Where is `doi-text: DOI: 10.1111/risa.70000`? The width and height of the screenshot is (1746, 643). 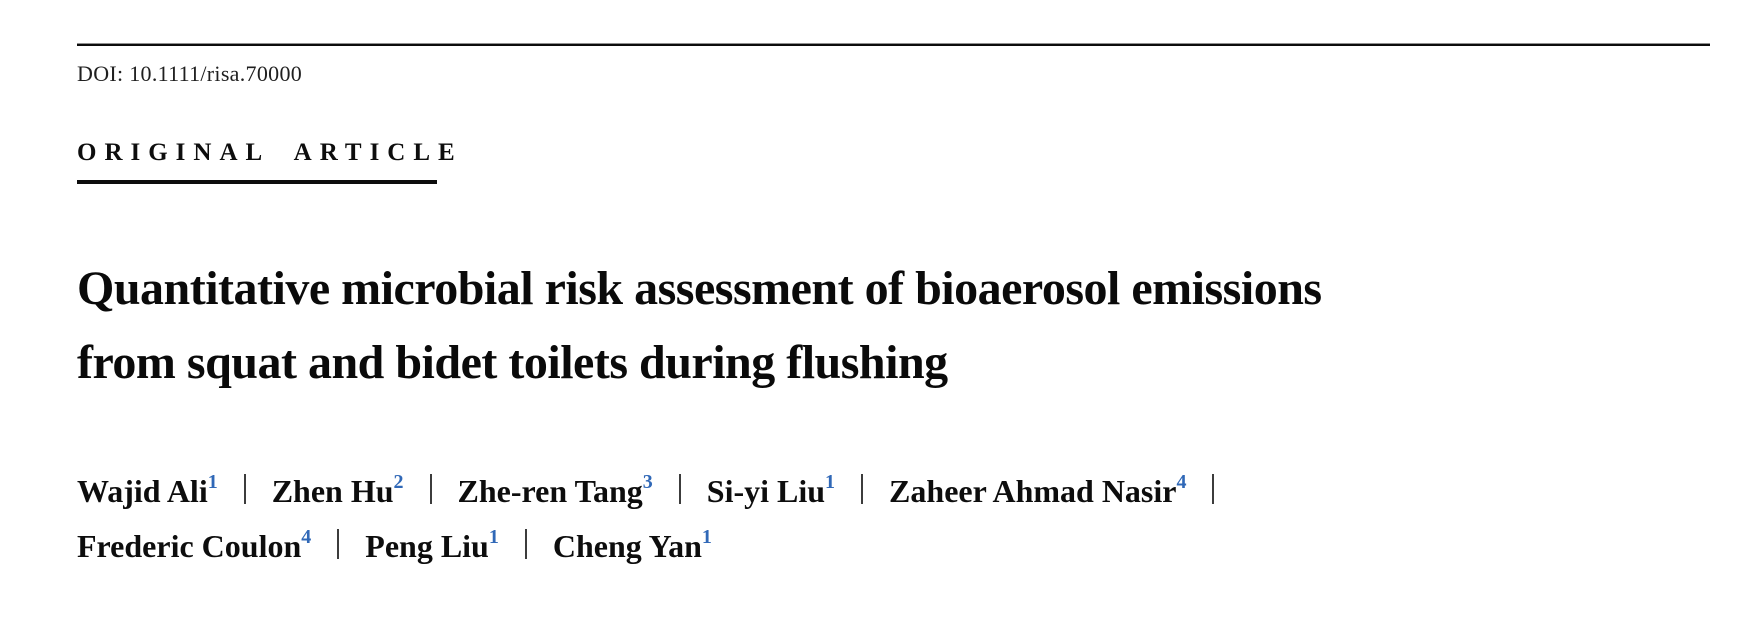 doi-text: DOI: 10.1111/risa.70000 is located at coordinates (190, 73).